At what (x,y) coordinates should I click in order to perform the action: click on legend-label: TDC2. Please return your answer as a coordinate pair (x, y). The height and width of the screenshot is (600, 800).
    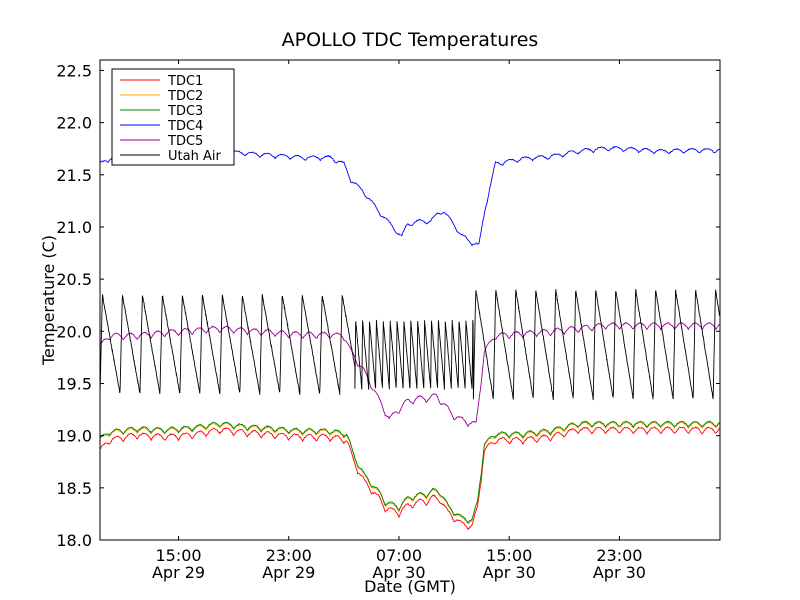
    Looking at the image, I should click on (185, 96).